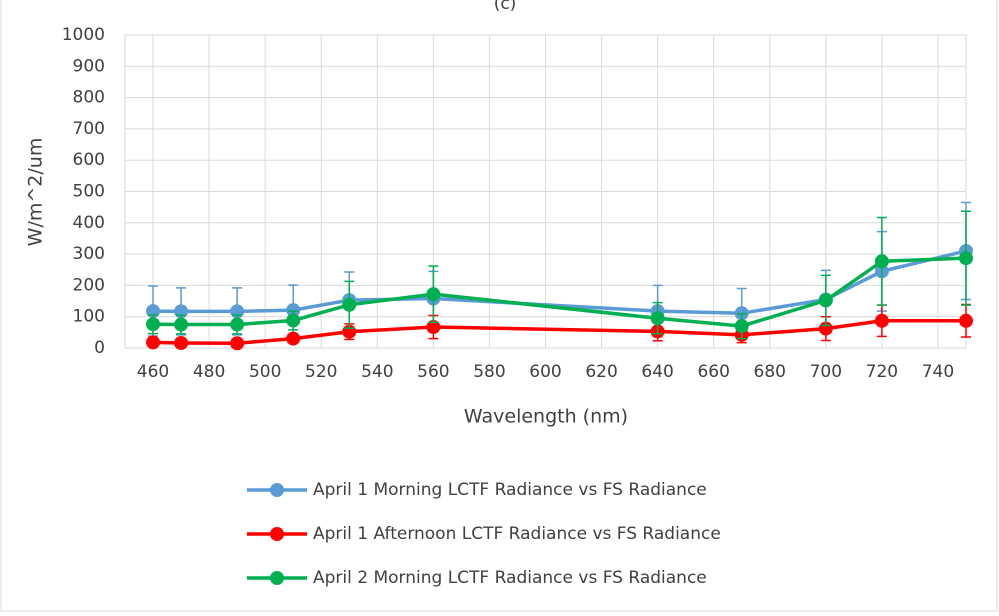 The height and width of the screenshot is (616, 999). What do you see at coordinates (153, 372) in the screenshot?
I see `x-tick-label: 460` at bounding box center [153, 372].